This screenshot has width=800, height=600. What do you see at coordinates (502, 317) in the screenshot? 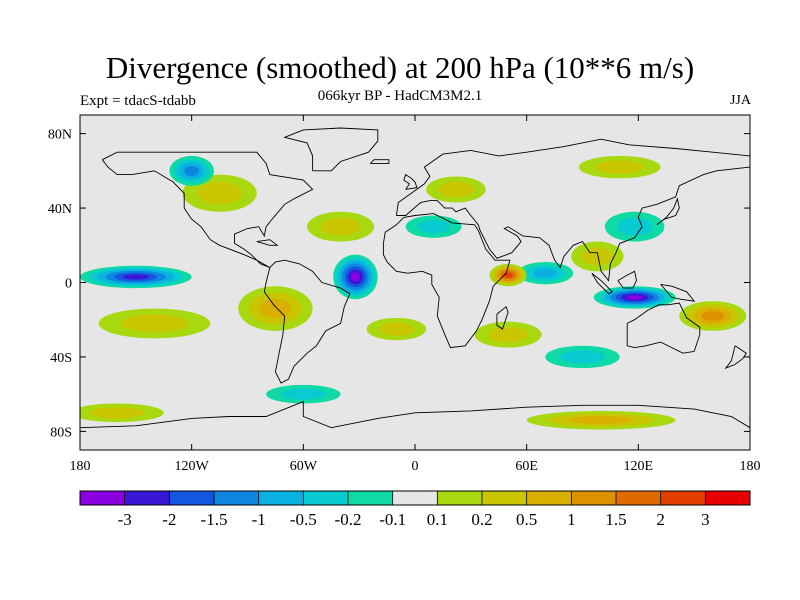
I see `coastline-madagascar` at bounding box center [502, 317].